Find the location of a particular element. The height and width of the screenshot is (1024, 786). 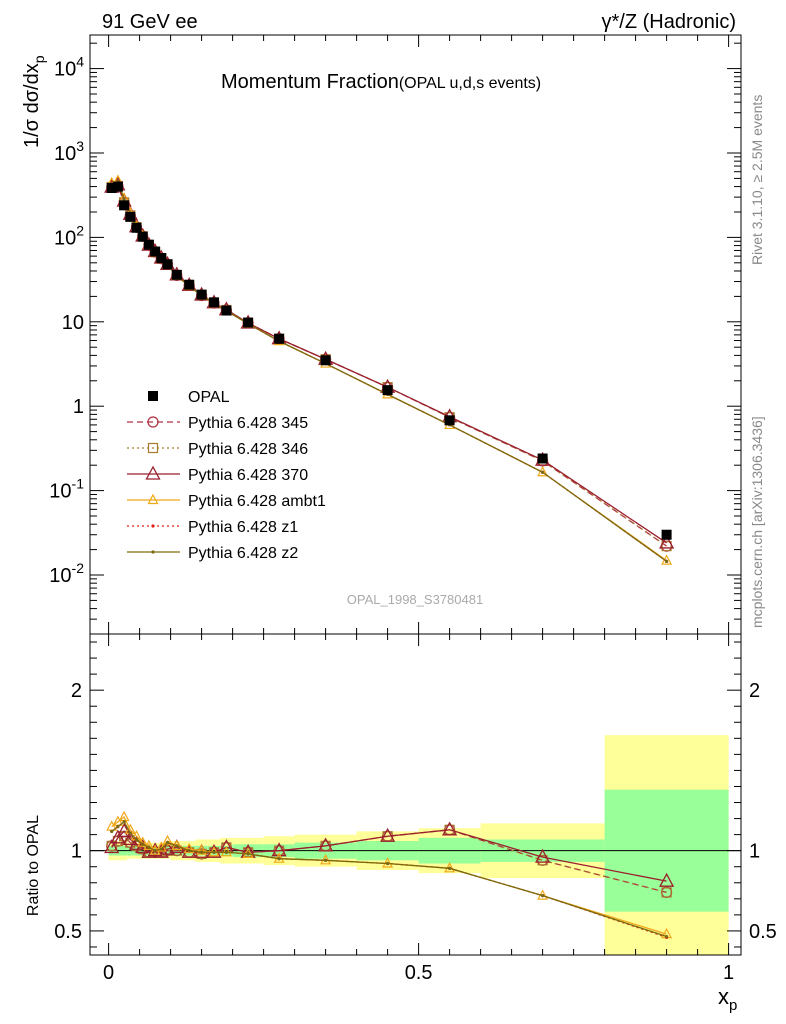

y-tick-label: 10³ is located at coordinates (69, 151).